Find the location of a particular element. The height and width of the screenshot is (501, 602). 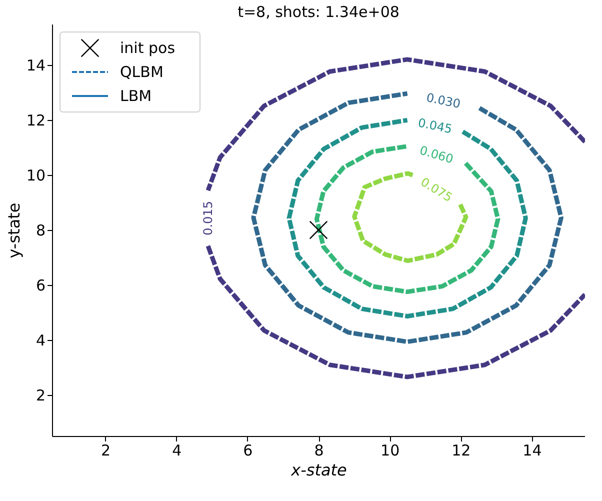

y-tick-label: 2 is located at coordinates (41, 395).